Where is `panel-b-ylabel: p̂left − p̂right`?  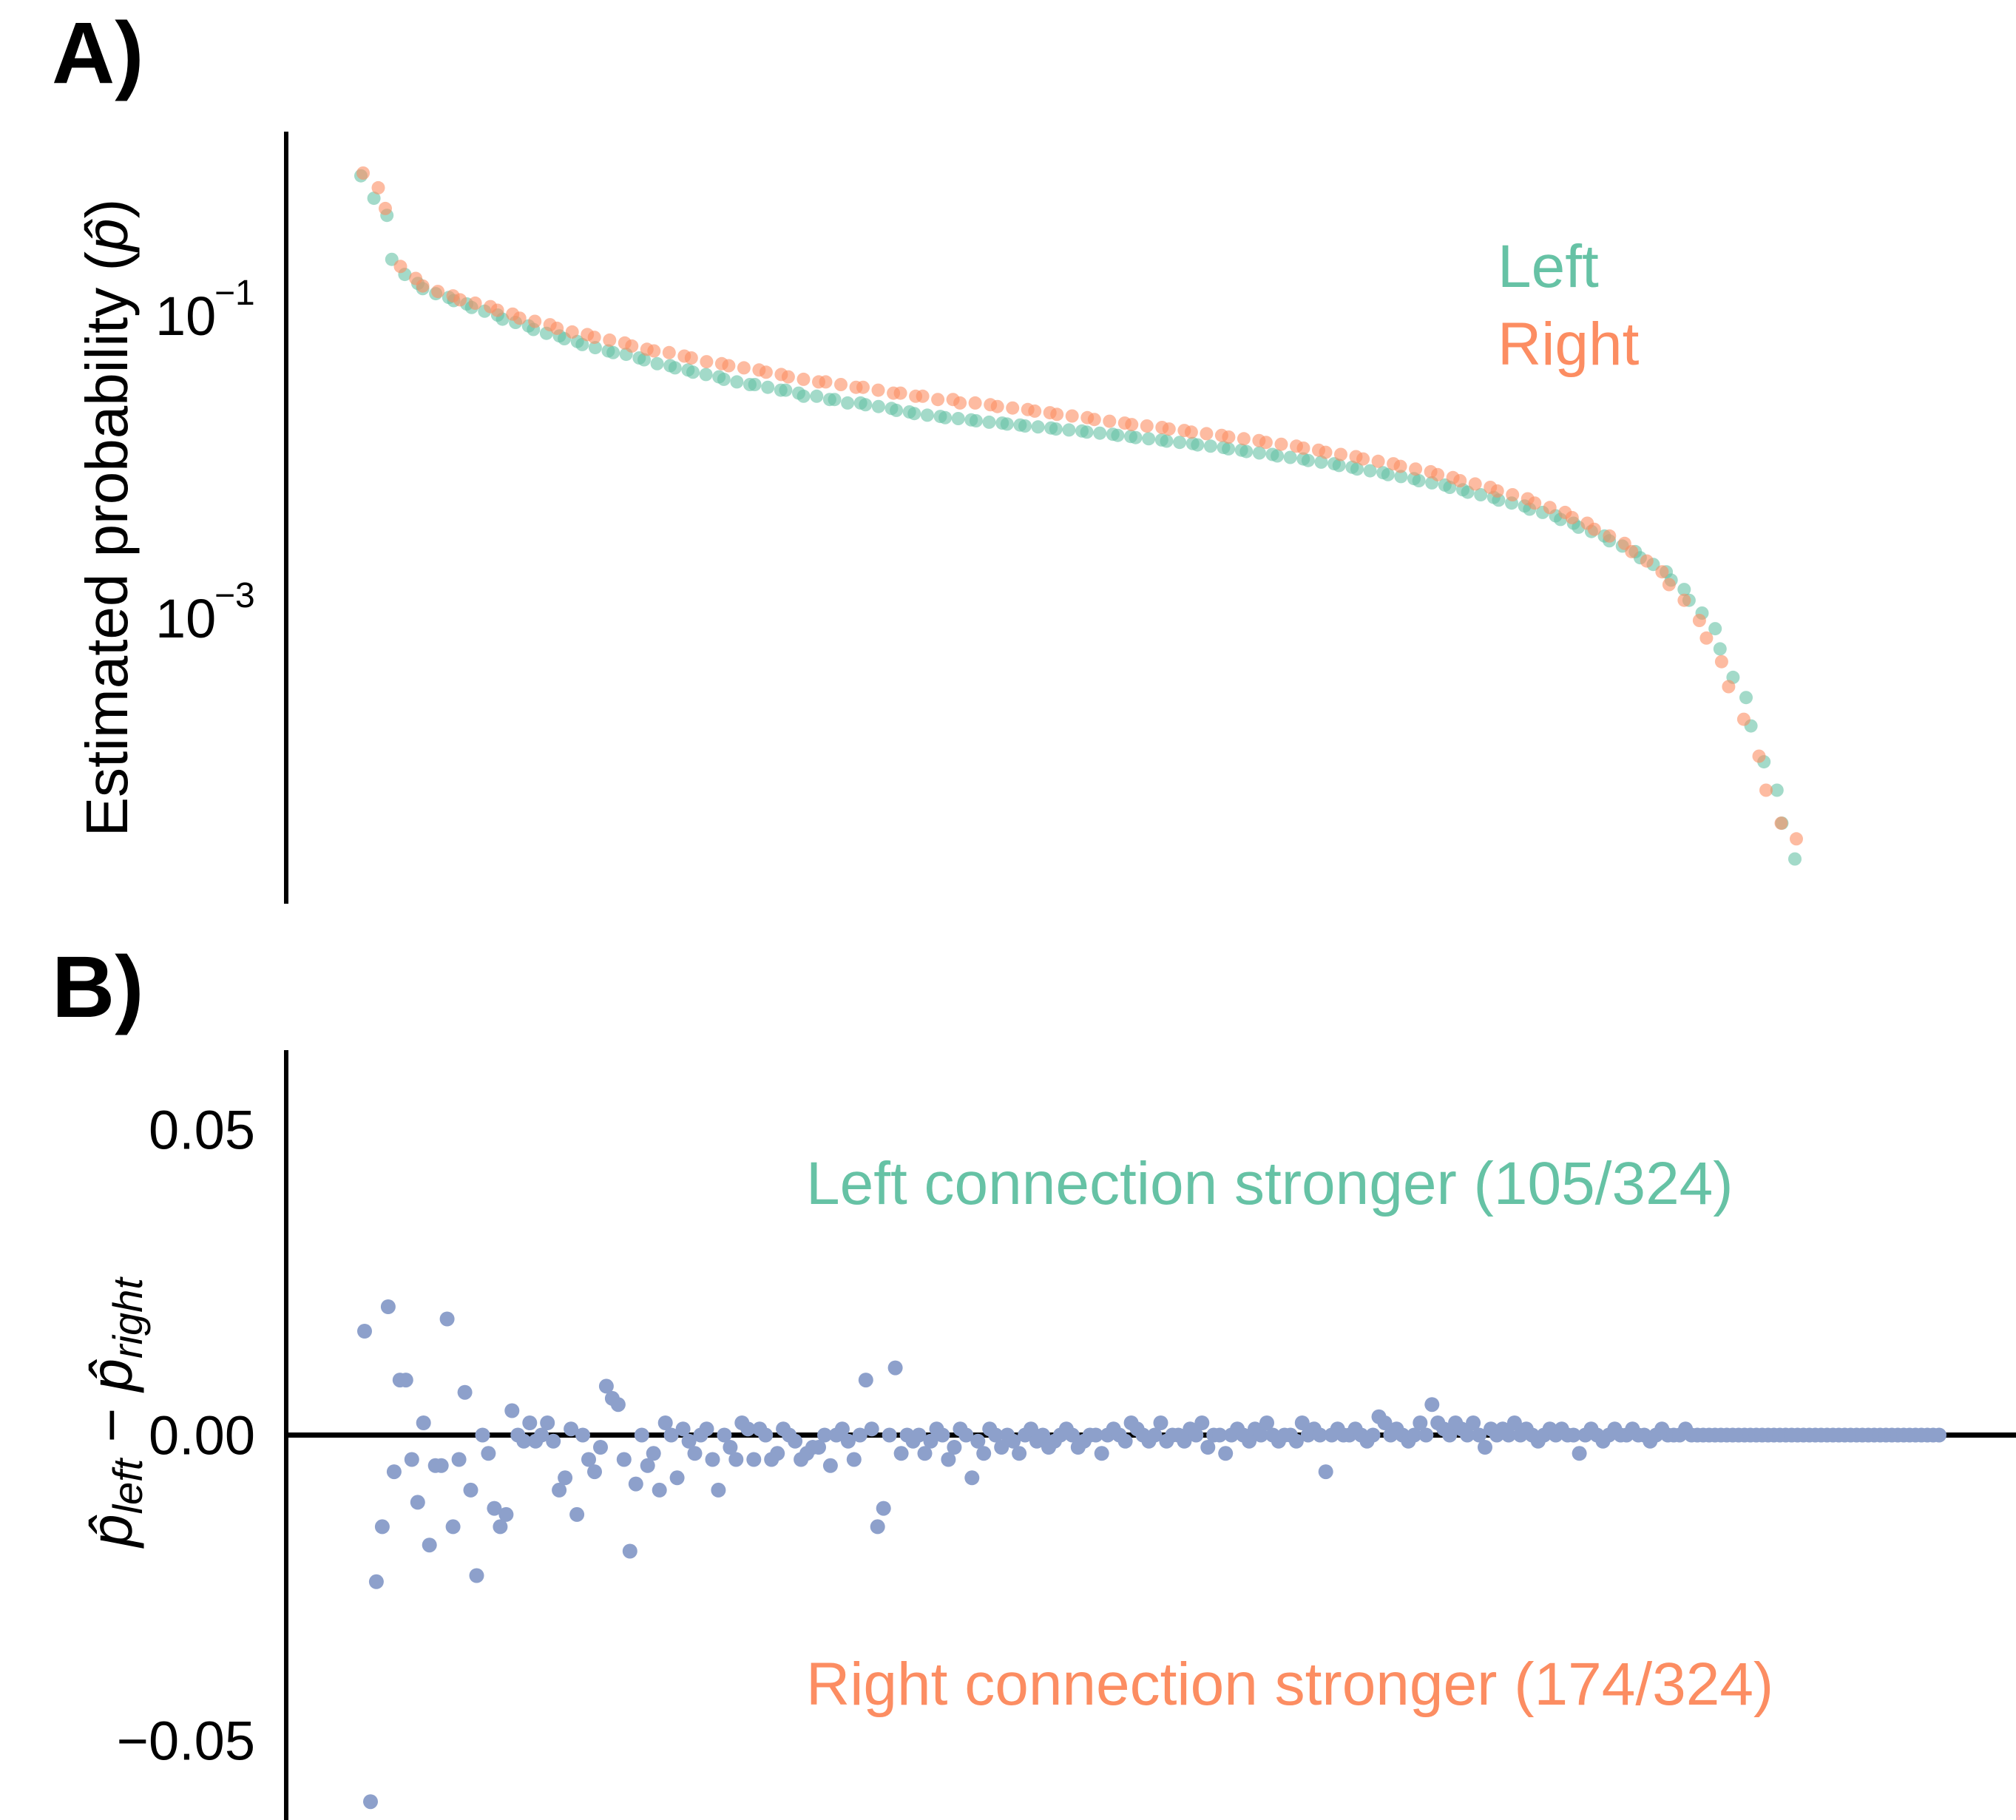 panel-b-ylabel: p̂left − p̂right is located at coordinates (115, 1413).